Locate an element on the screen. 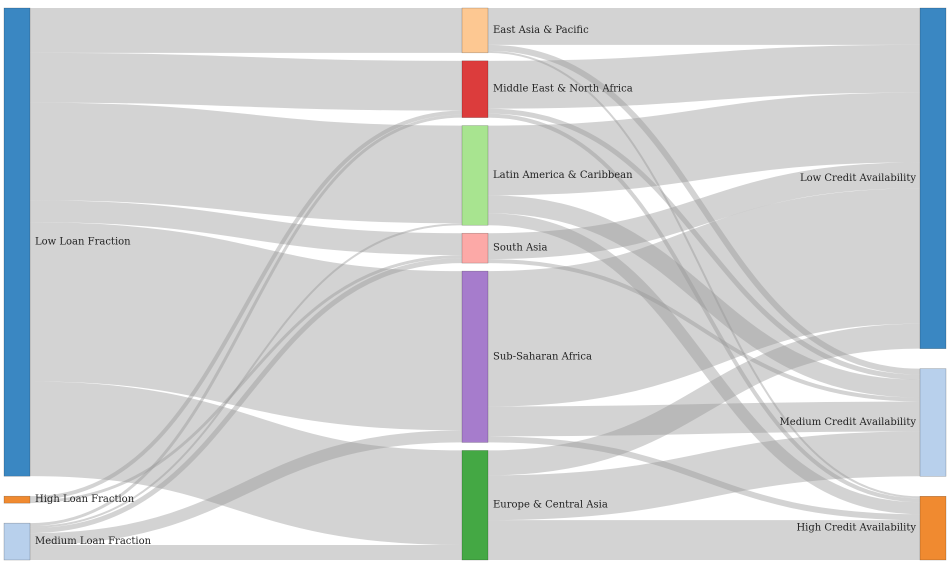 This screenshot has width=952, height=570. node-low_loan is located at coordinates (17, 242).